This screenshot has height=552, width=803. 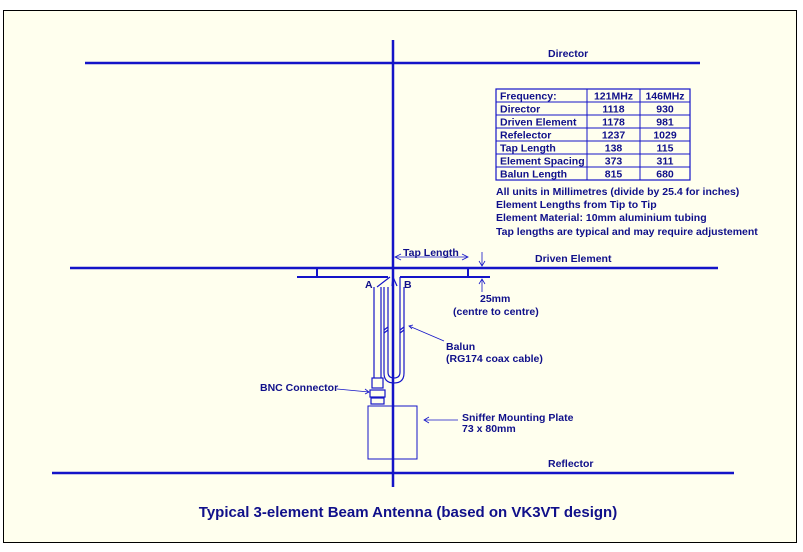 What do you see at coordinates (614, 149) in the screenshot?
I see `table-cell: 138` at bounding box center [614, 149].